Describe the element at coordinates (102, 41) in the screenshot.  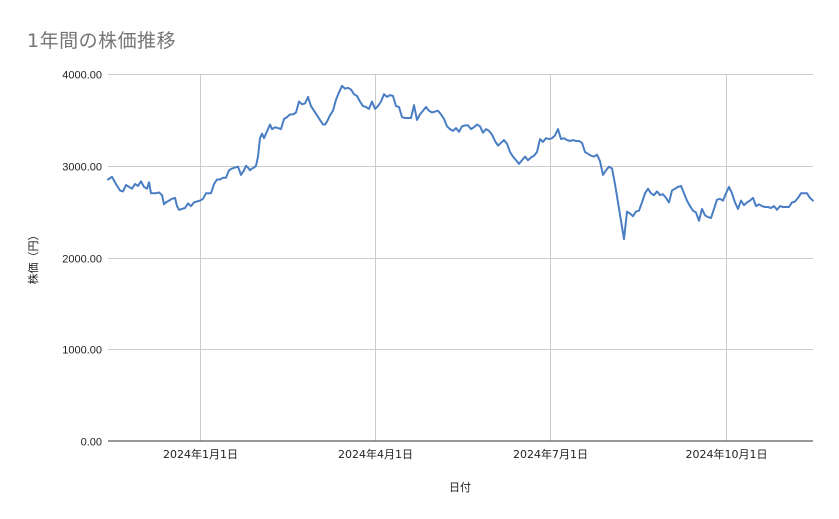
I see `chart-title: 1年間の株価推移` at that location.